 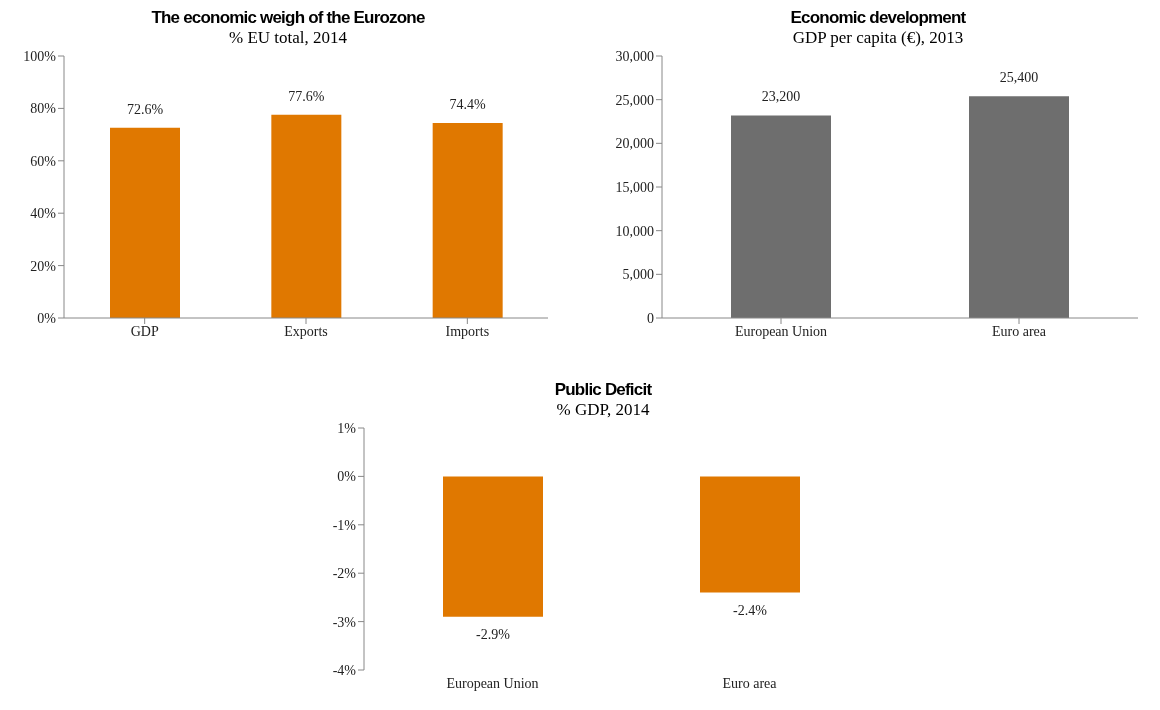 I want to click on y-tick-label: 20,000, so click(x=634, y=144).